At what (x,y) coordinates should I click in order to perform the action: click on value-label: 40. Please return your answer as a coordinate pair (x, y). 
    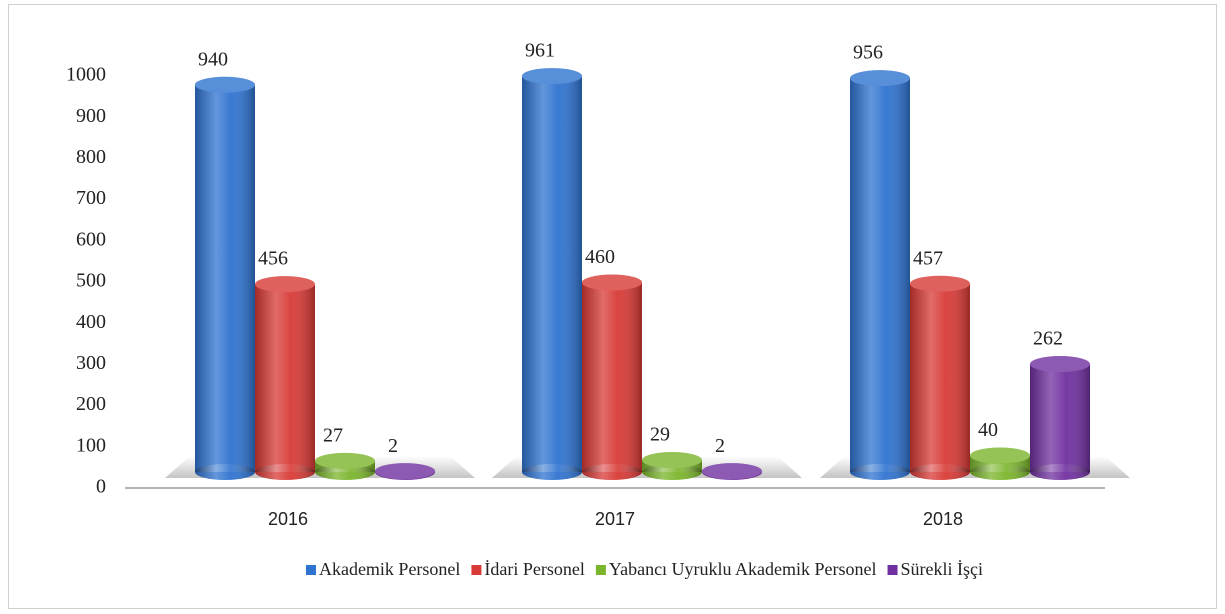
    Looking at the image, I should click on (988, 430).